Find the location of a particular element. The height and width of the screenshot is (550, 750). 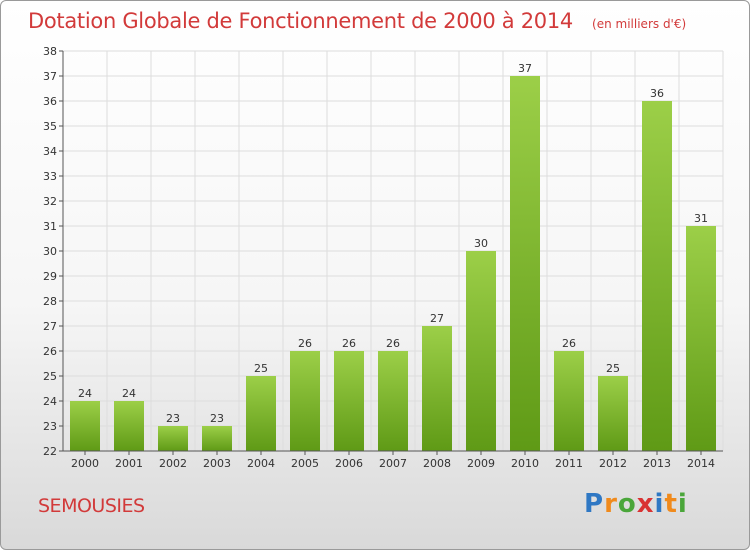

x-tick-label: 2006 is located at coordinates (349, 463).